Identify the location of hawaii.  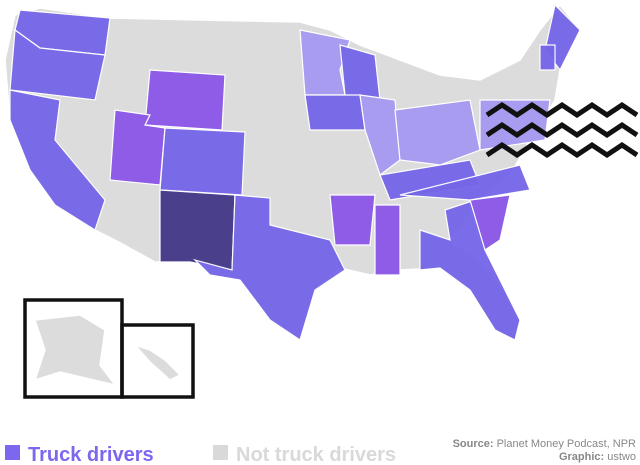
(157, 362).